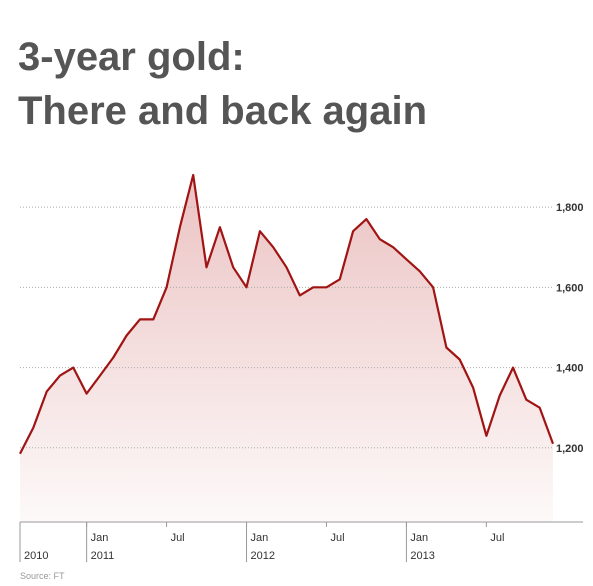 The width and height of the screenshot is (593, 586). I want to click on chart-title: 3-year gold:, so click(131, 57).